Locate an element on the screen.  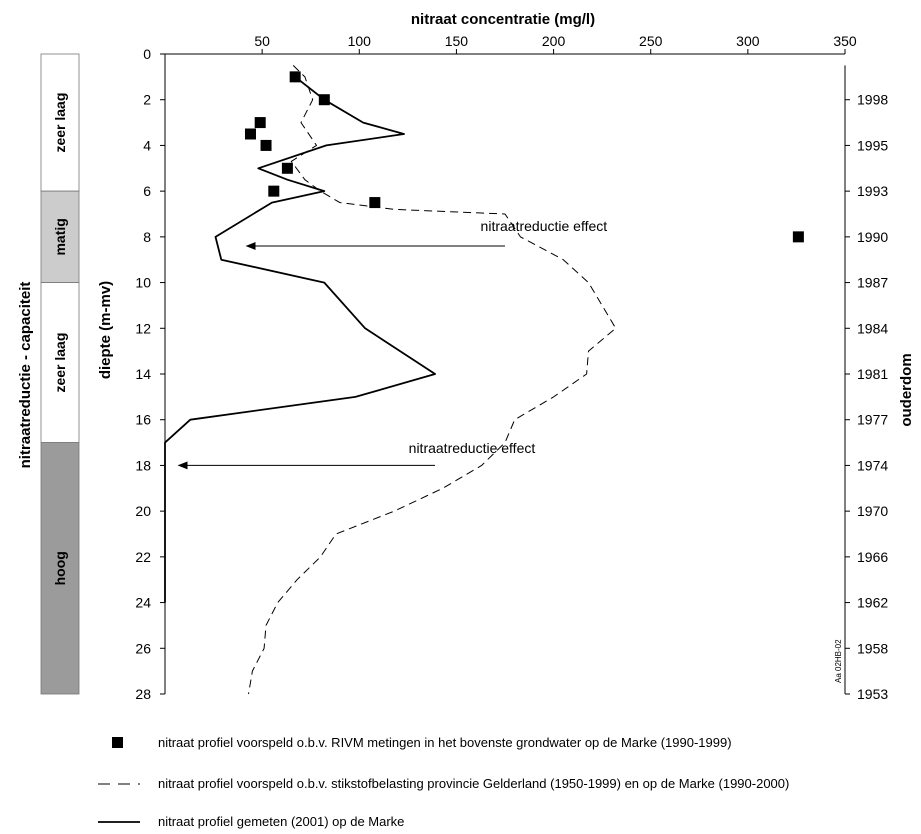
right-tick-label: 1998 is located at coordinates (872, 100).